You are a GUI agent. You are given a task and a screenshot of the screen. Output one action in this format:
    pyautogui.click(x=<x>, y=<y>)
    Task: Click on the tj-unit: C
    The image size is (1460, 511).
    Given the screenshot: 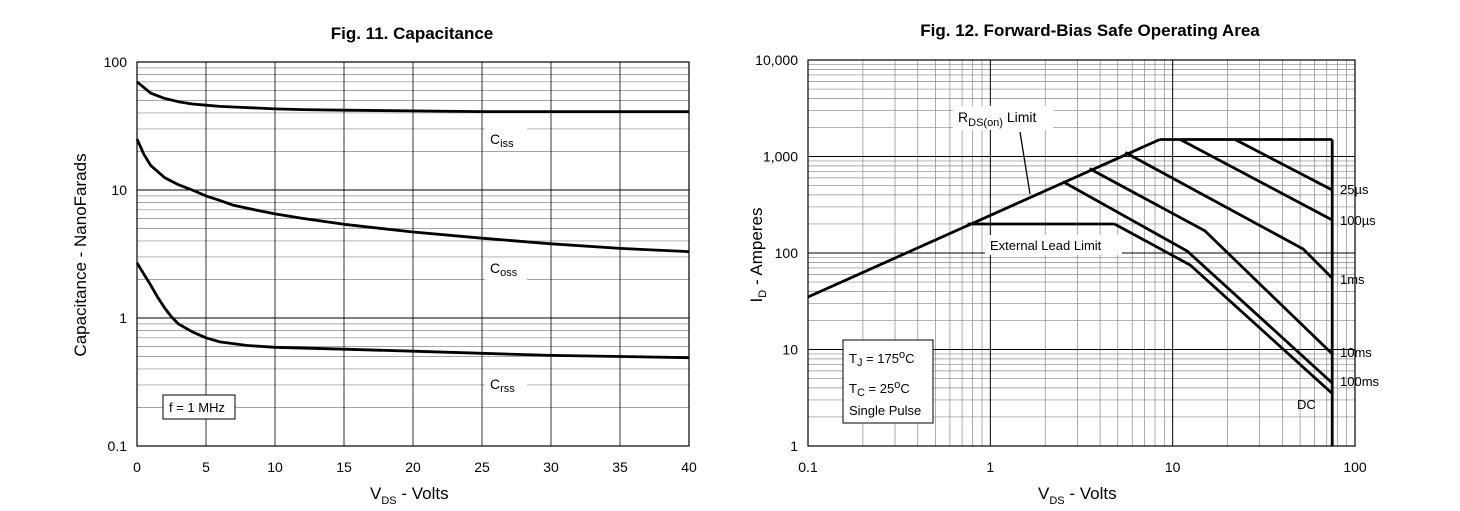 What is the action you would take?
    pyautogui.click(x=909, y=358)
    